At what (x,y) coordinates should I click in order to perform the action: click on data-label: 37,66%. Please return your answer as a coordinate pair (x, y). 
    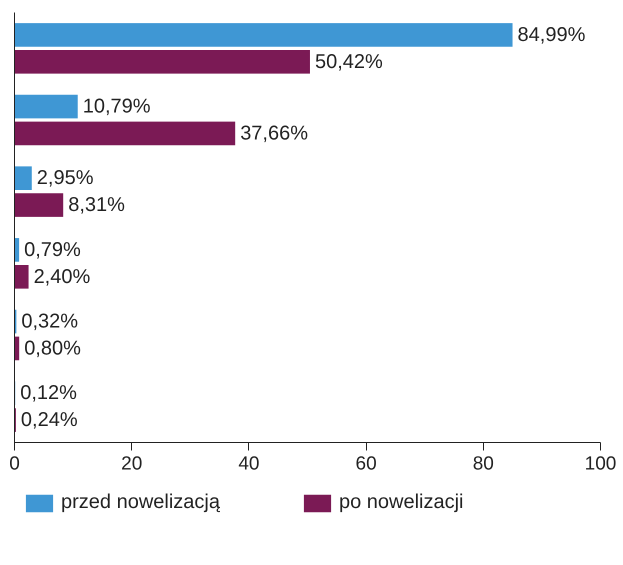
    Looking at the image, I should click on (274, 133).